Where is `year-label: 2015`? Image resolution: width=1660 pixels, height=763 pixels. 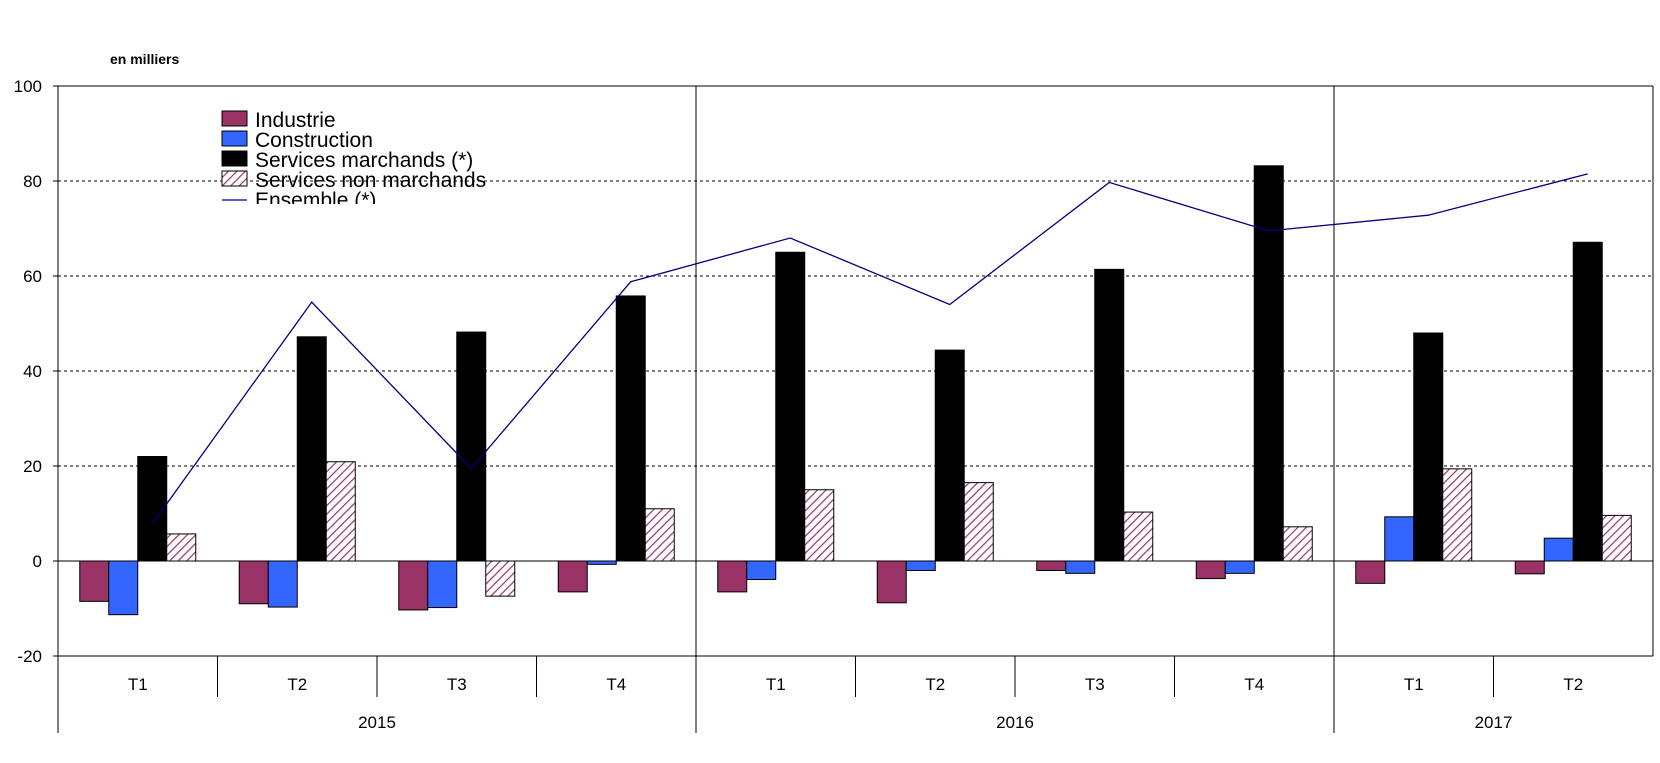
year-label: 2015 is located at coordinates (377, 722).